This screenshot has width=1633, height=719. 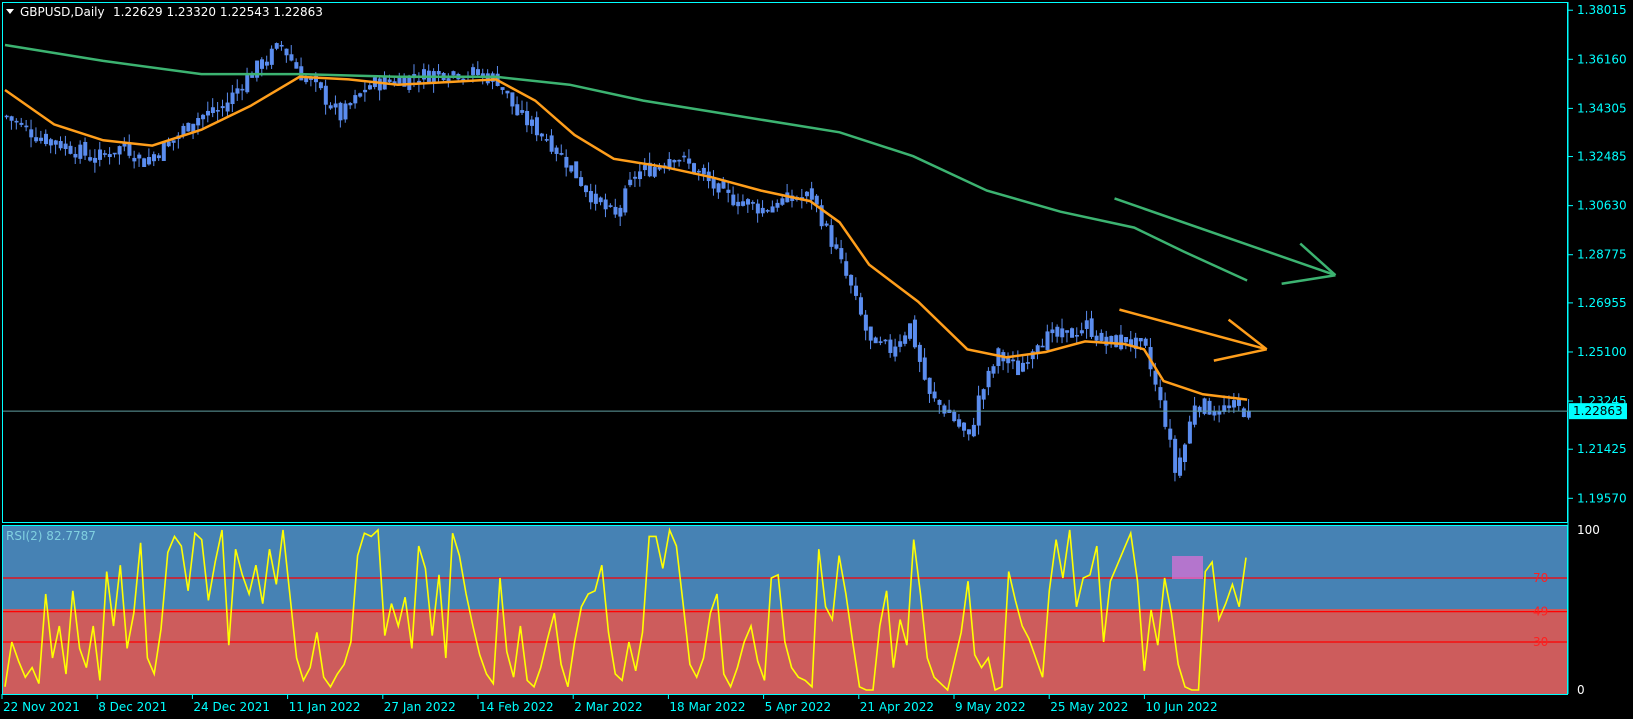 What do you see at coordinates (10, 11) in the screenshot?
I see `collapse-triangle-icon` at bounding box center [10, 11].